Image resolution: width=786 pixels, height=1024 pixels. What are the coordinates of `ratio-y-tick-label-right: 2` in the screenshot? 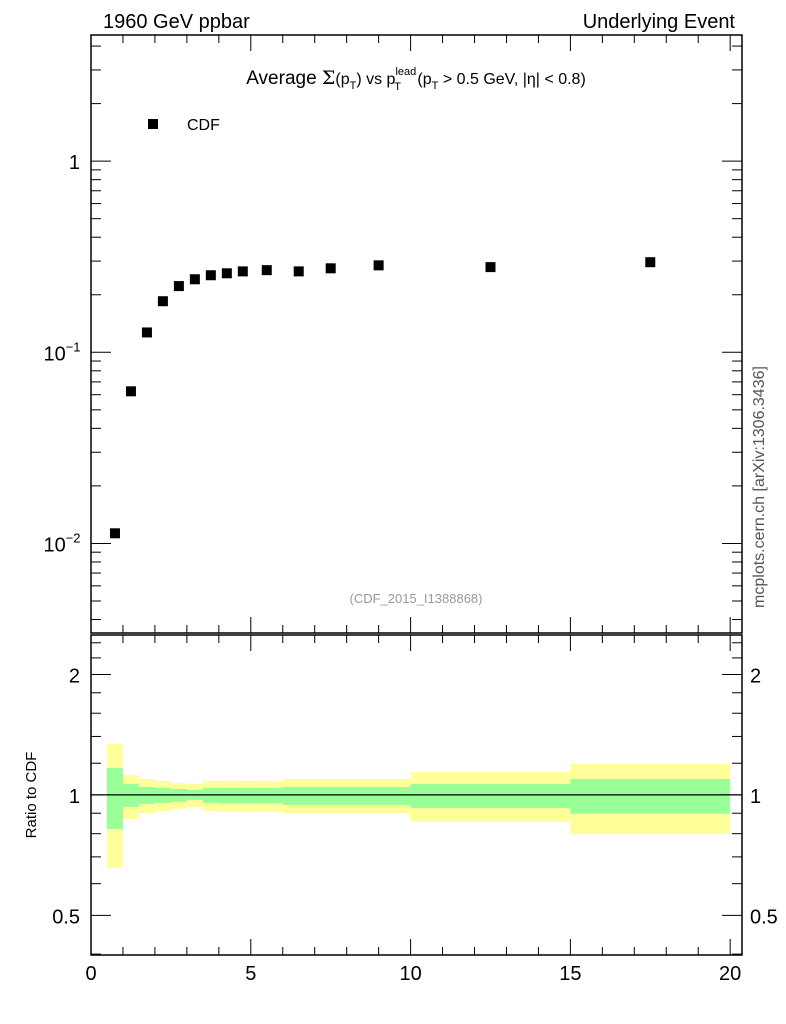 It's located at (755, 676).